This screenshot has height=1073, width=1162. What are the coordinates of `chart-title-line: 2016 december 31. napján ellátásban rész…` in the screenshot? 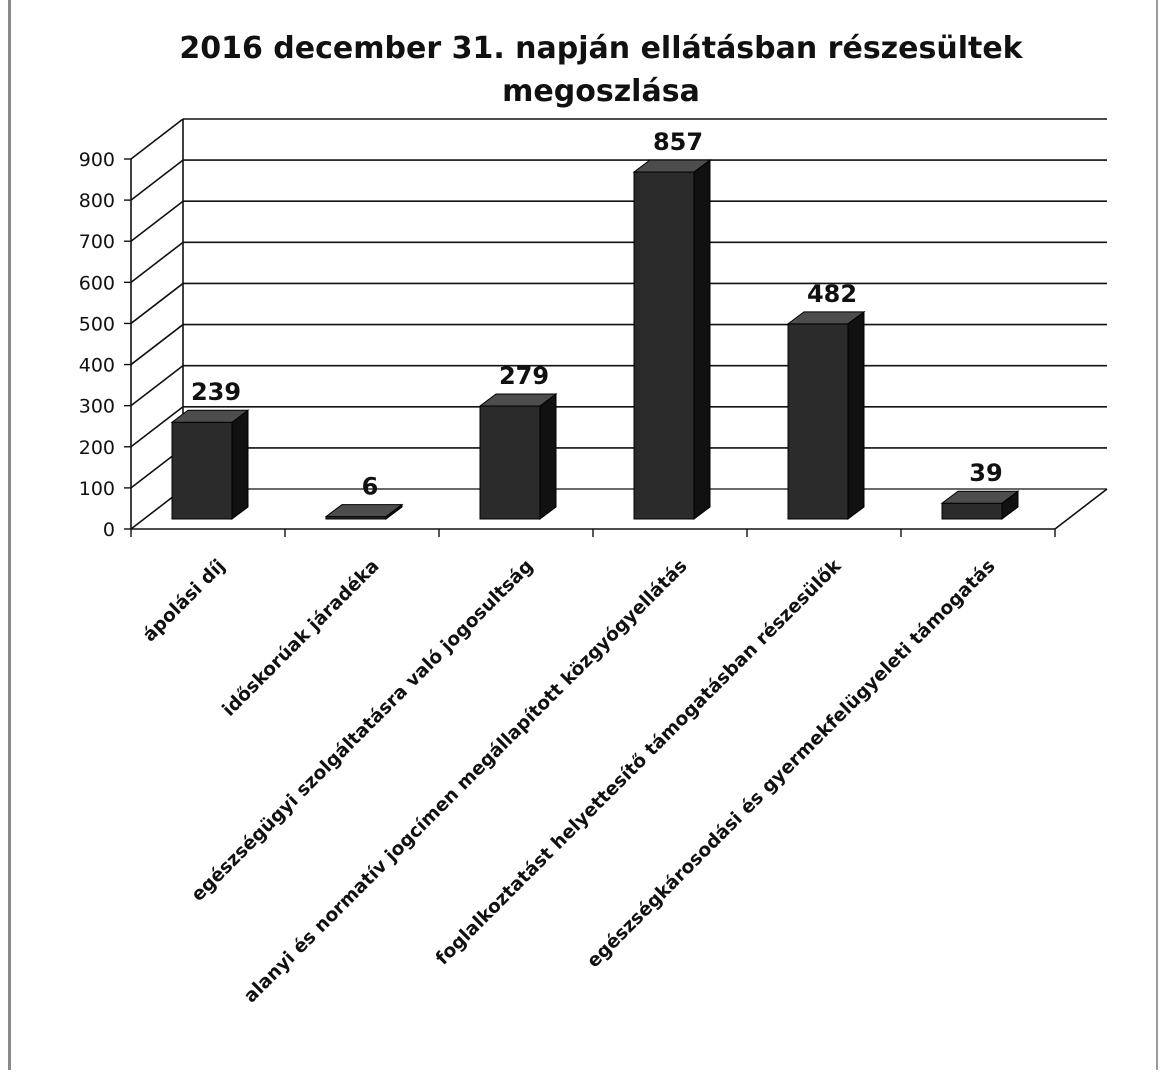 It's located at (601, 48).